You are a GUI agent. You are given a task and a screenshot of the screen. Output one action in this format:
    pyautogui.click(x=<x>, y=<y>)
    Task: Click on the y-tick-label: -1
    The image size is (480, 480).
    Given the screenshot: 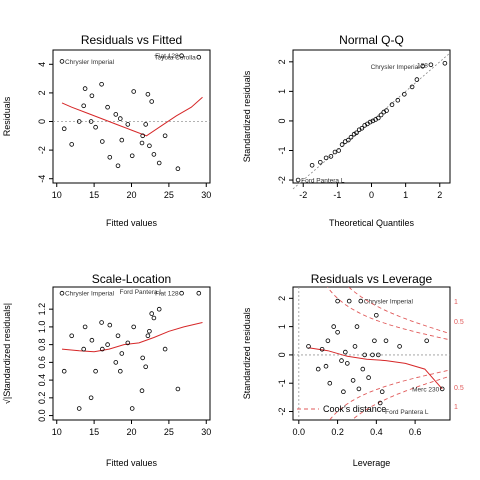 What is the action you would take?
    pyautogui.click(x=282, y=150)
    